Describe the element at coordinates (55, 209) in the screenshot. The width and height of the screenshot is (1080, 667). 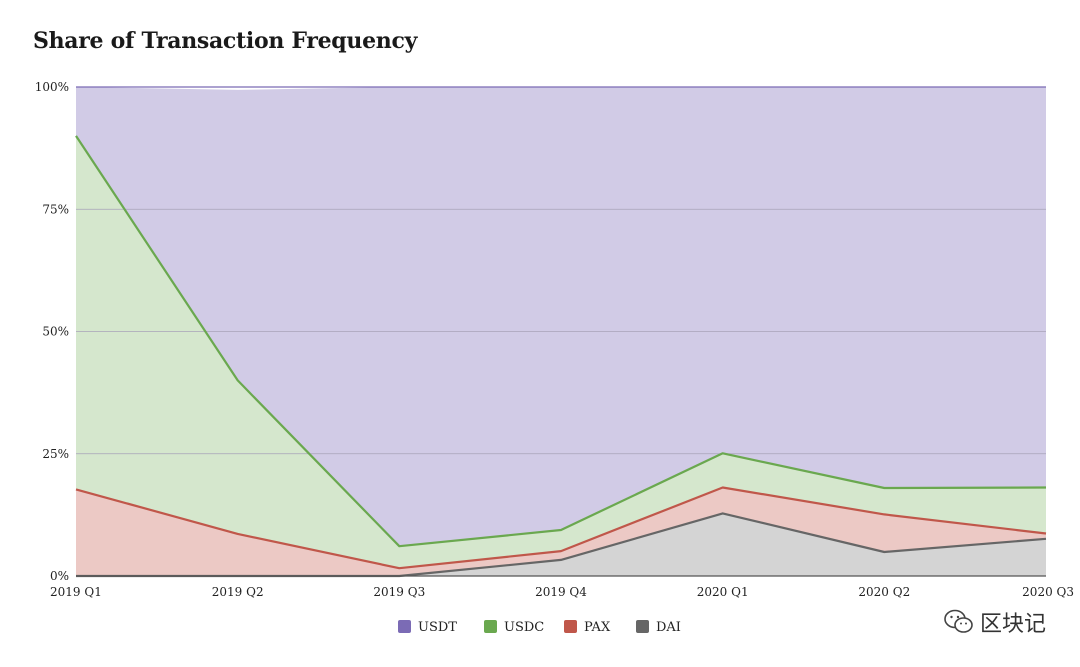
I see `y-tick-label: 75%` at that location.